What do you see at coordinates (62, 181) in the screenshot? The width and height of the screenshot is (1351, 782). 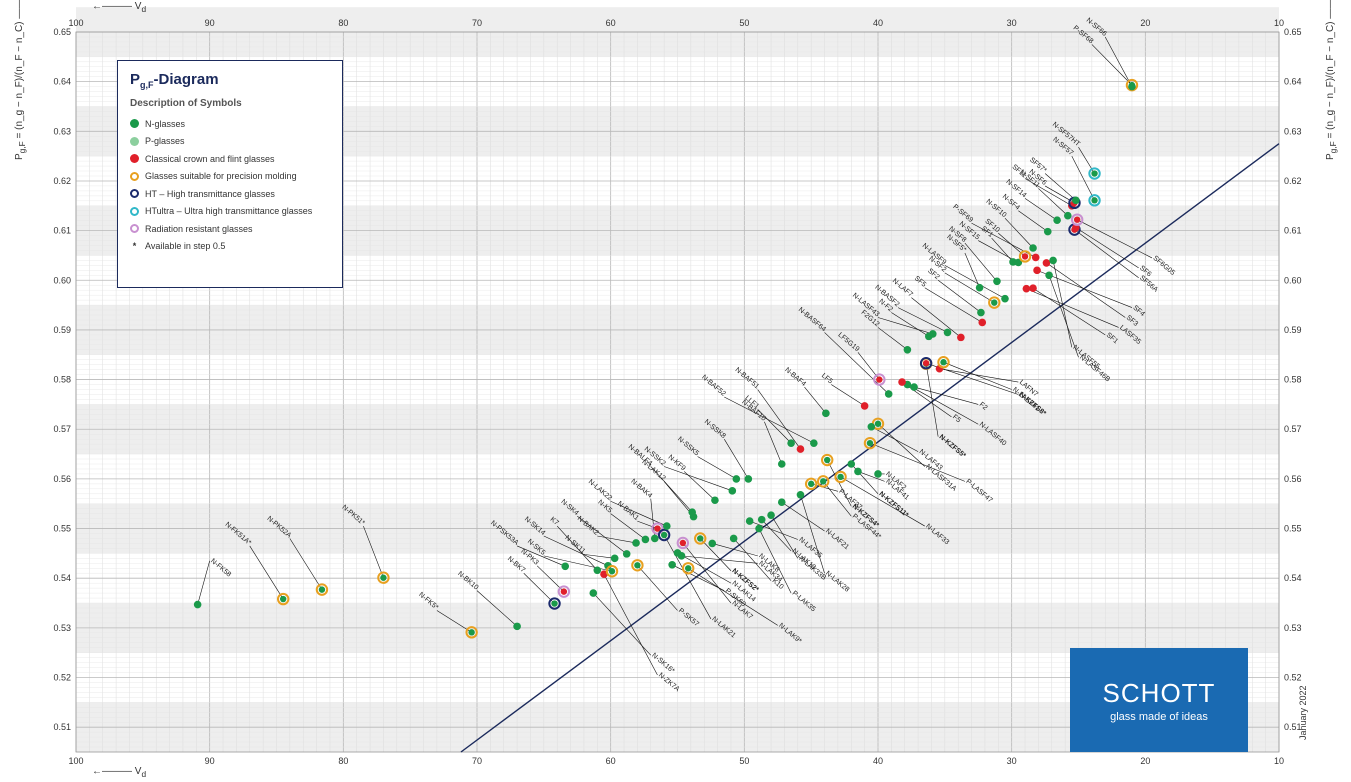 I see `y-tick-left: 0.62` at bounding box center [62, 181].